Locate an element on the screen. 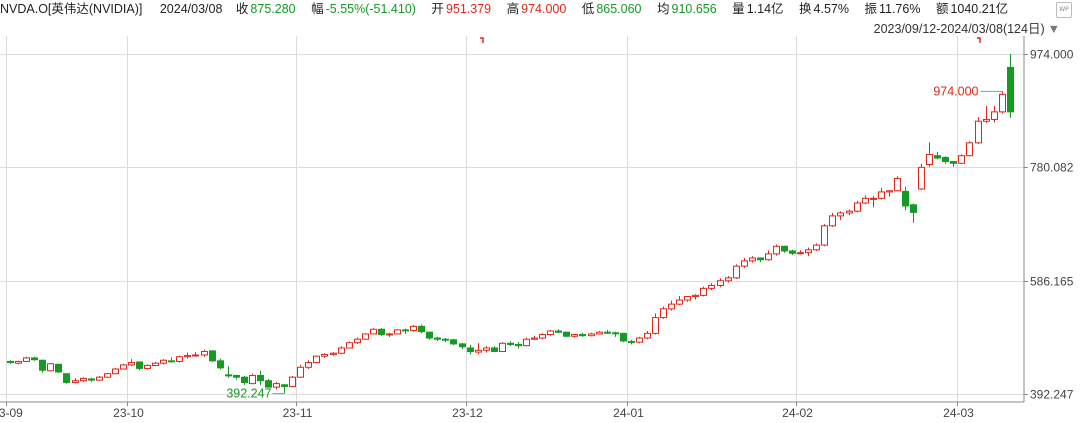 This screenshot has width=1080, height=423. date-range-selector: 2023/09/12-2024/03/08(124日) ▼ is located at coordinates (967, 27).